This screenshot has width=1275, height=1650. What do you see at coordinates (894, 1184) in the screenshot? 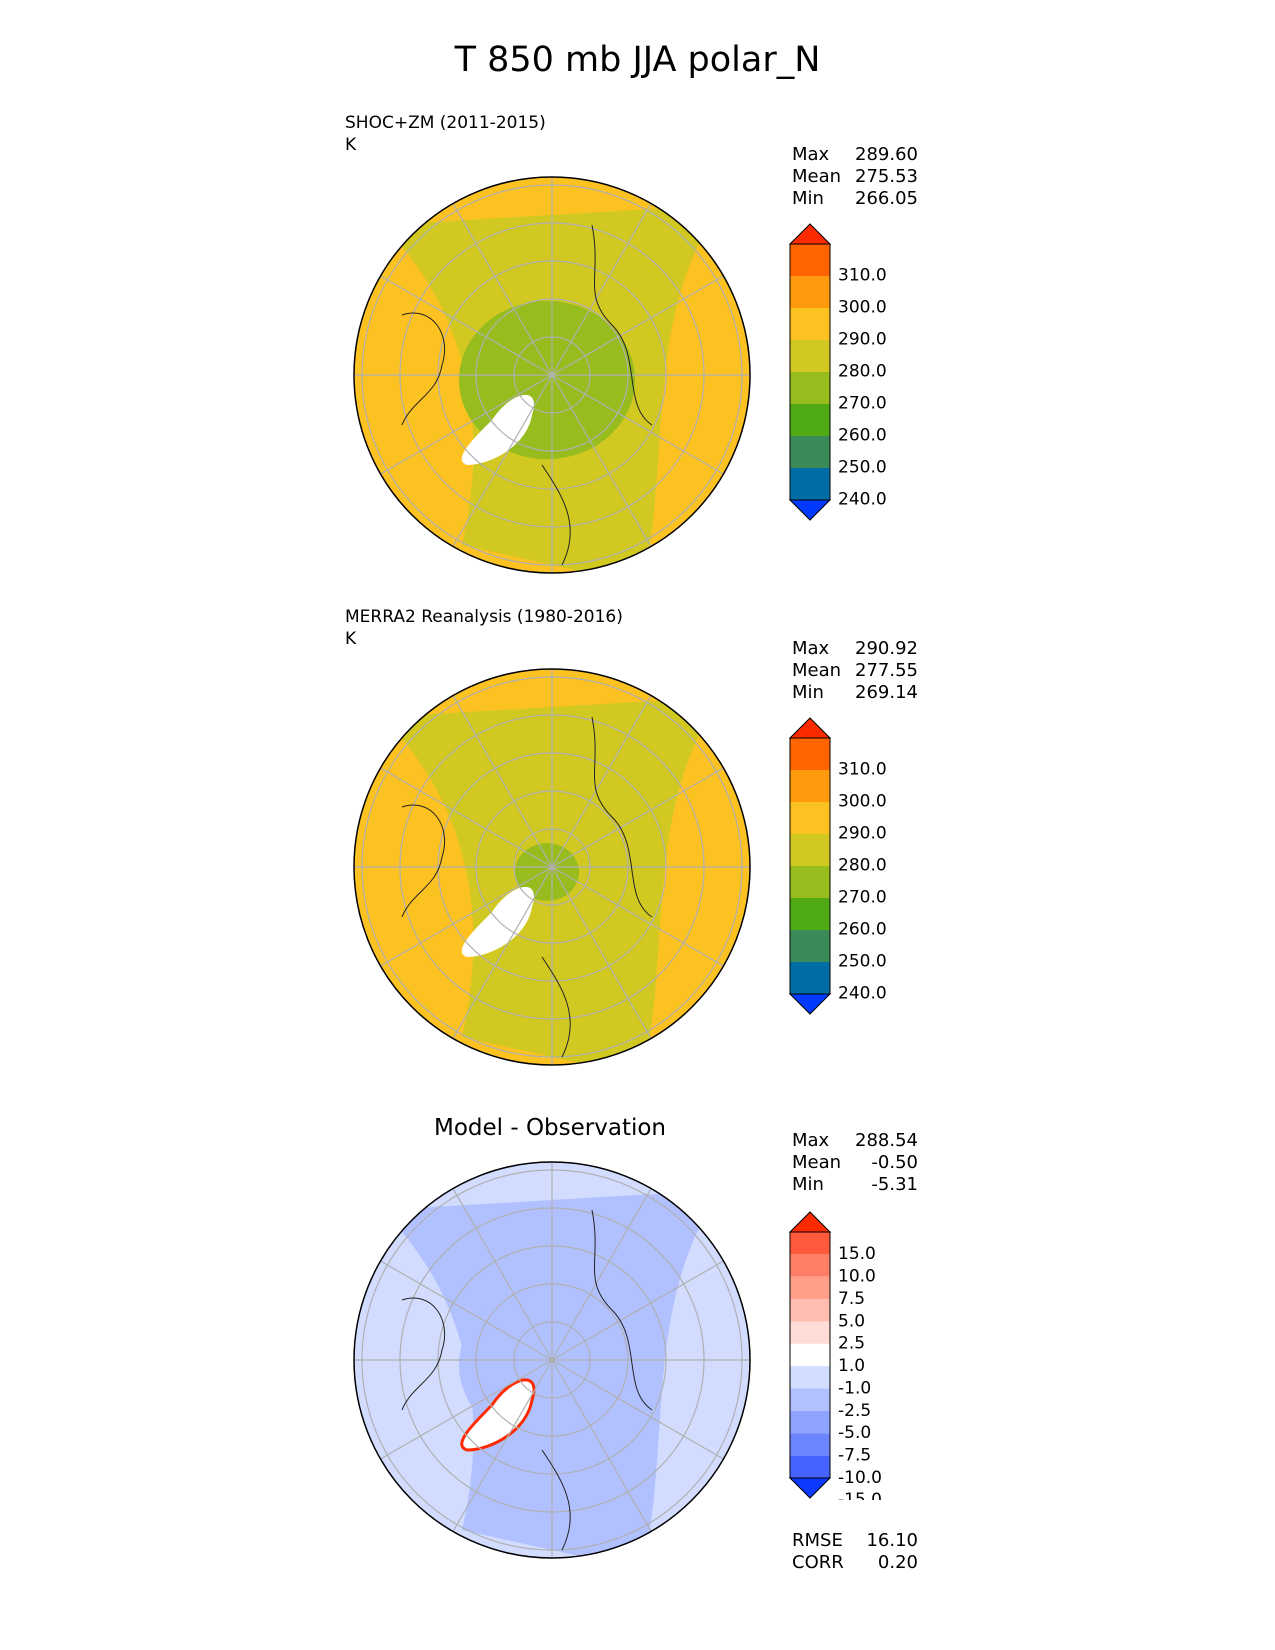
I see `panel3-stat-min-value: -5.31` at bounding box center [894, 1184].